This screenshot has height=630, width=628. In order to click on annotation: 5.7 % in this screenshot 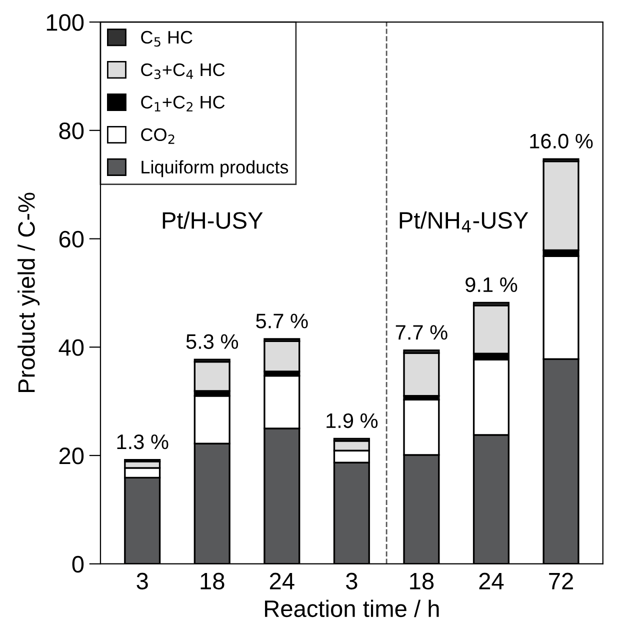, I will do `click(282, 321)`.